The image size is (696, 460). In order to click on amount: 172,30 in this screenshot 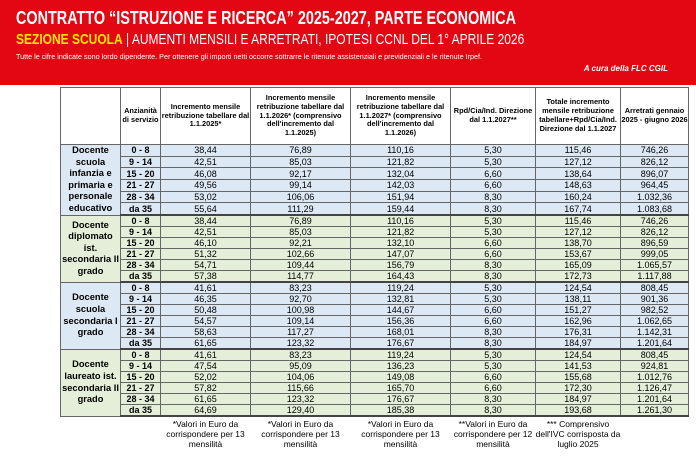, I will do `click(578, 388)`.